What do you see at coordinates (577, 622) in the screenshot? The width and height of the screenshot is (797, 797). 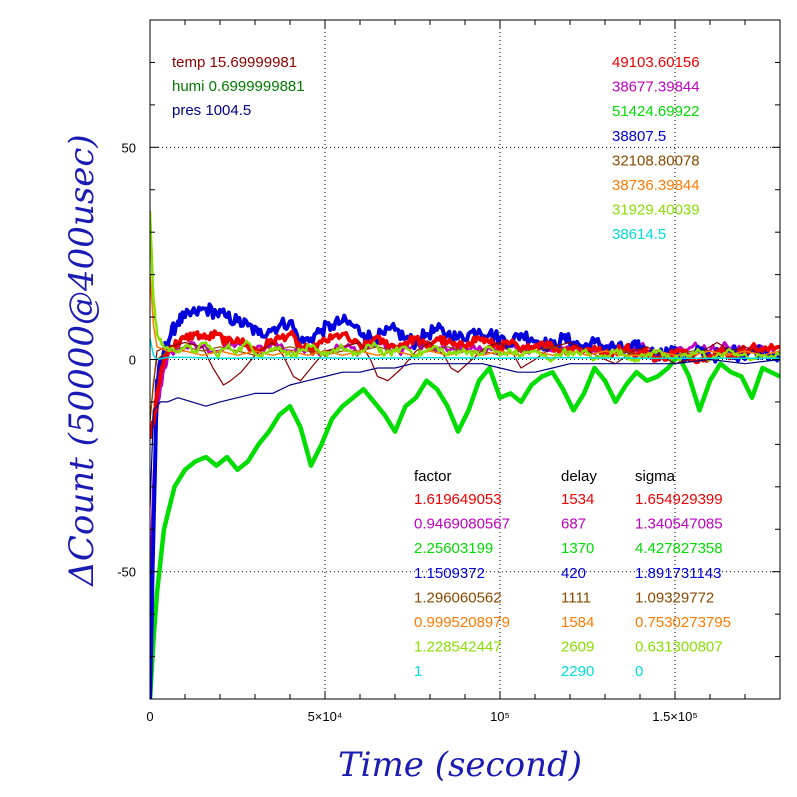 I see `table-cell-delay: 1584` at bounding box center [577, 622].